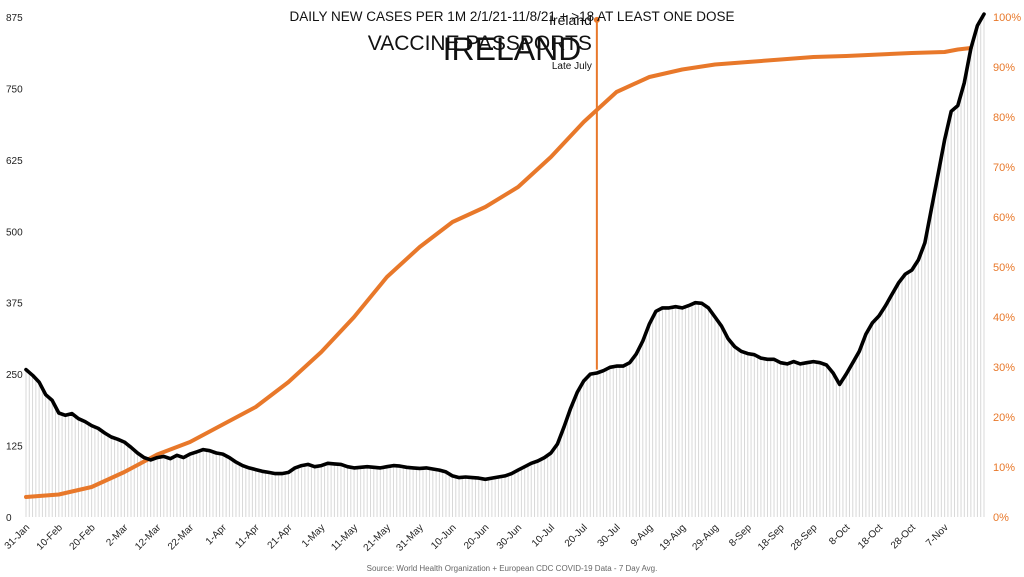  Describe the element at coordinates (14, 268) in the screenshot. I see `left-axis: 0 125 250 375 500 625 750 875` at that location.